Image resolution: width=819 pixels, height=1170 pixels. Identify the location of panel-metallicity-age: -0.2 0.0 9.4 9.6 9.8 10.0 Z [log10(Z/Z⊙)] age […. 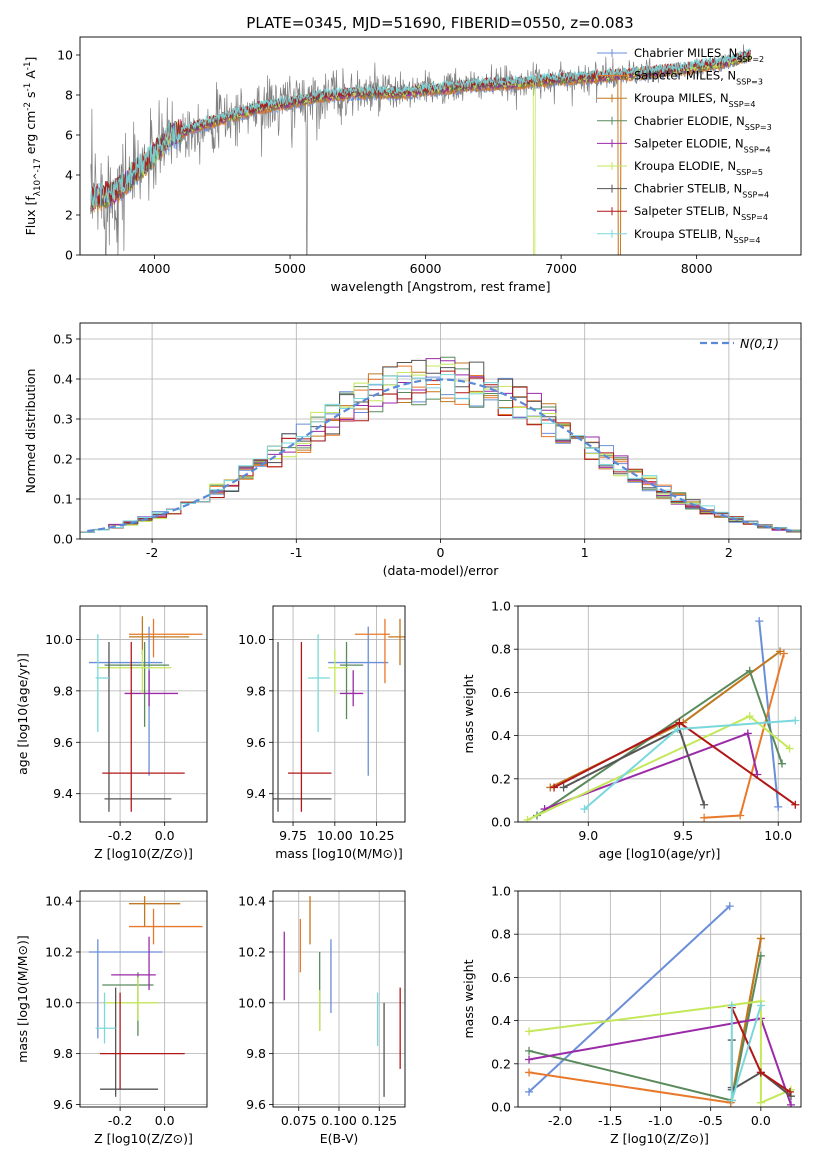
(111, 733).